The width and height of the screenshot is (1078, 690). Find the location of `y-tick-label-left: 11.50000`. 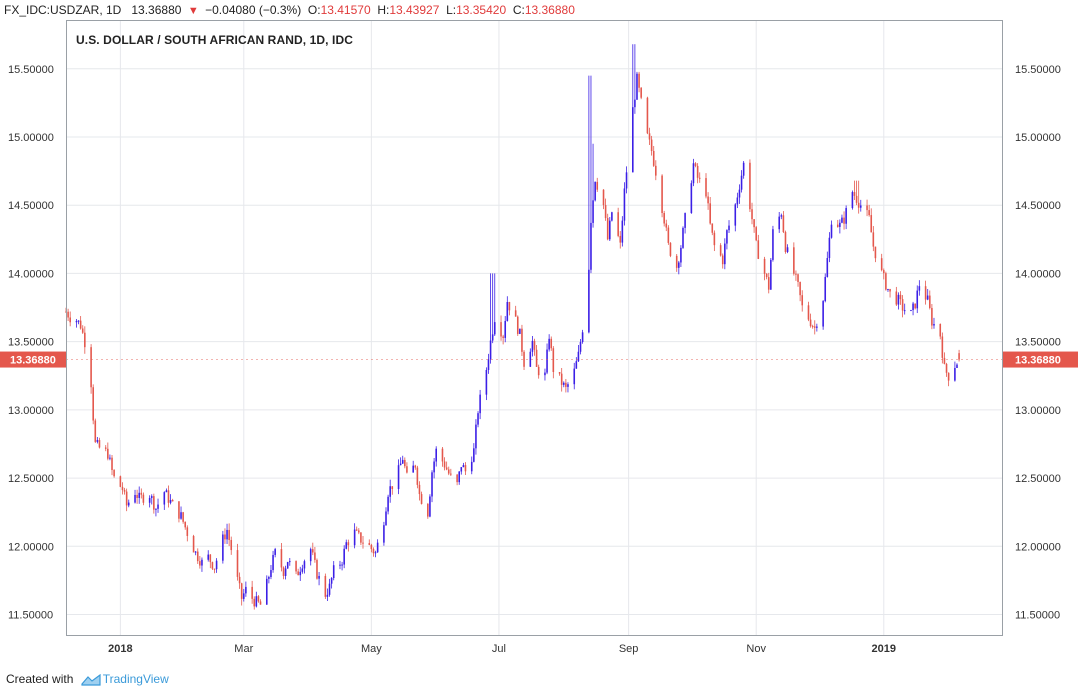

y-tick-label-left: 11.50000 is located at coordinates (30, 616).